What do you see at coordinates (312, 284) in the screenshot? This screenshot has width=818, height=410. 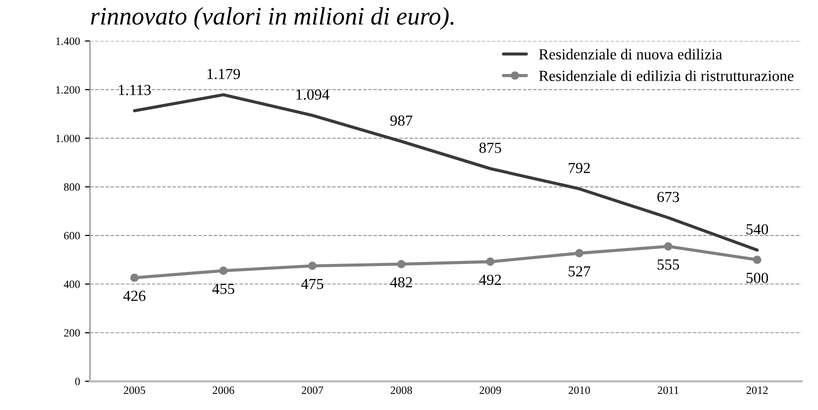 I see `data-label: 475` at bounding box center [312, 284].